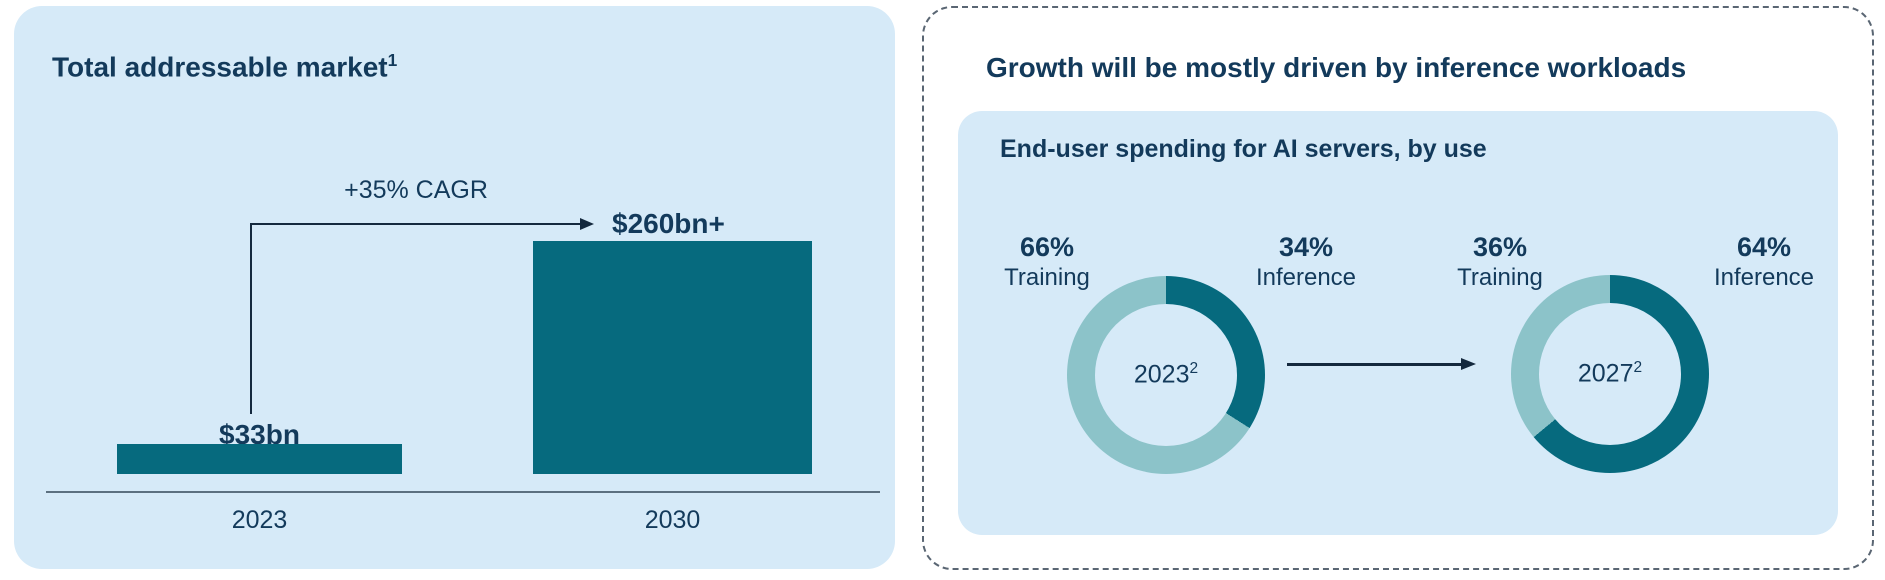 The width and height of the screenshot is (1885, 580). I want to click on training-2027-name: Training, so click(1500, 278).